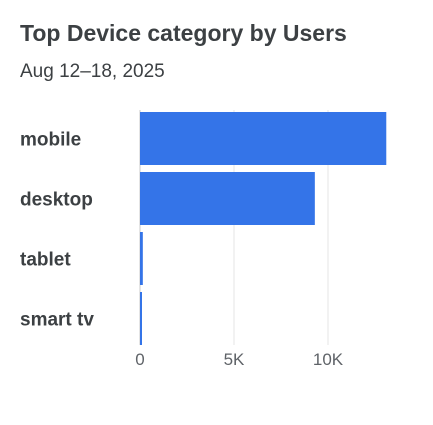  Describe the element at coordinates (45, 260) in the screenshot. I see `category-label-tablet: tablet` at that location.